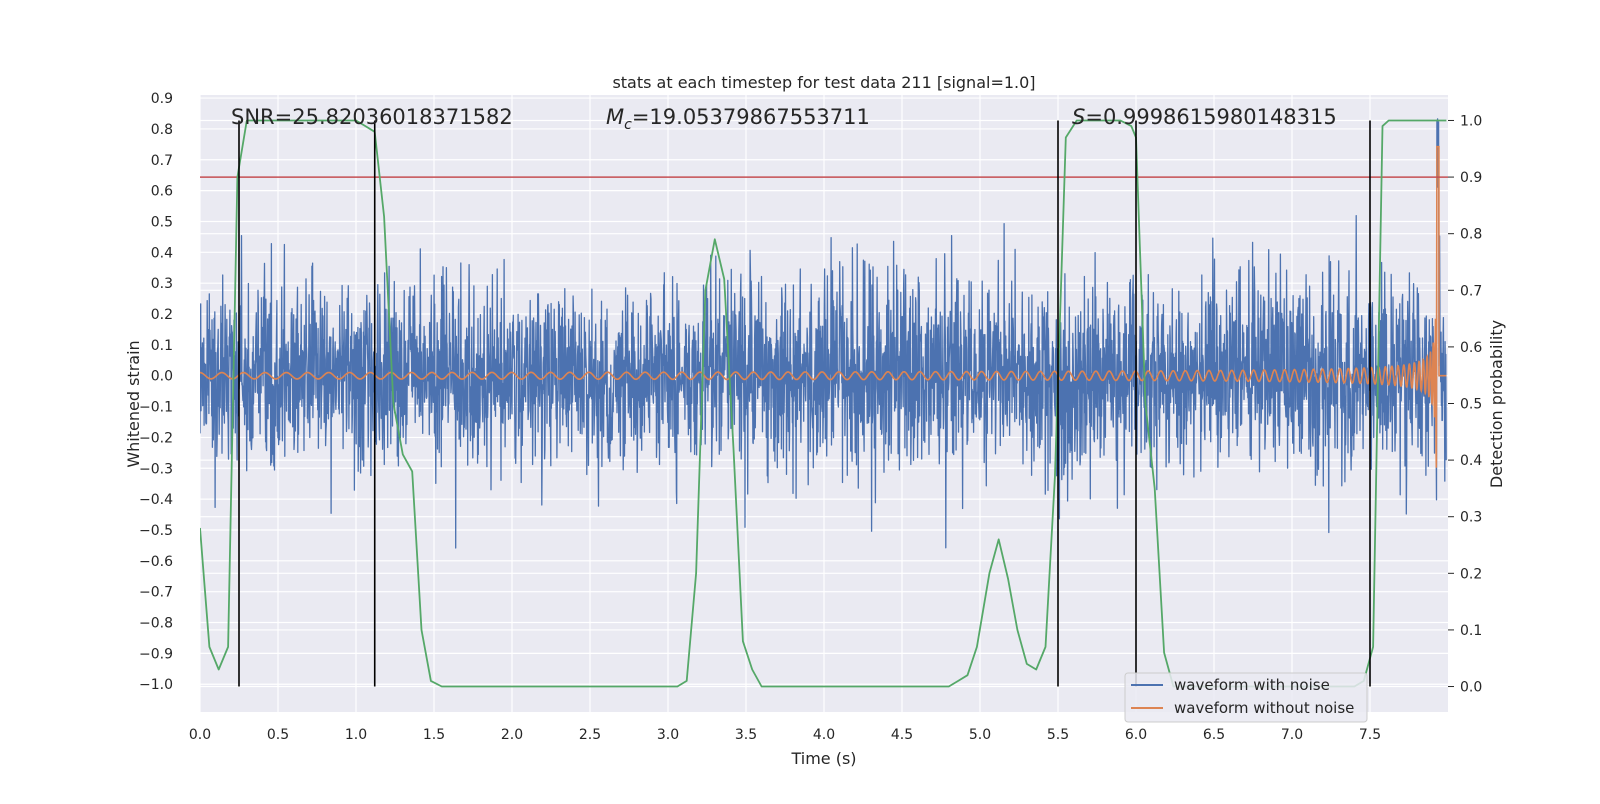  I want to click on y-tick-label: −0.8, so click(156, 624).